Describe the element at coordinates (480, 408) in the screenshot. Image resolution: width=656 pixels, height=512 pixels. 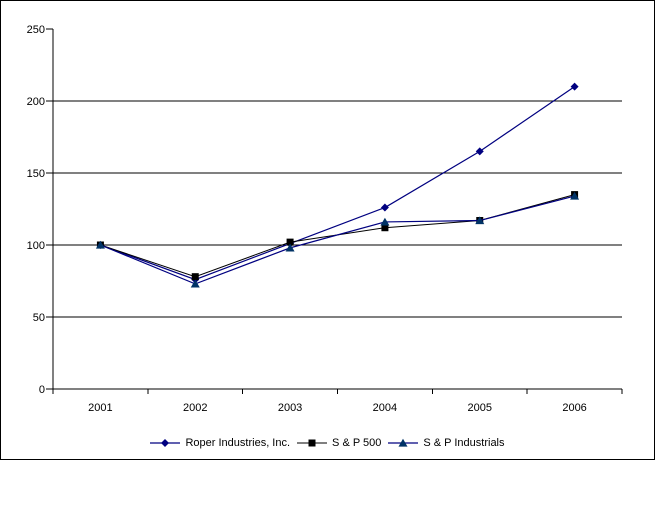
I see `x-axis-label: 2005` at that location.